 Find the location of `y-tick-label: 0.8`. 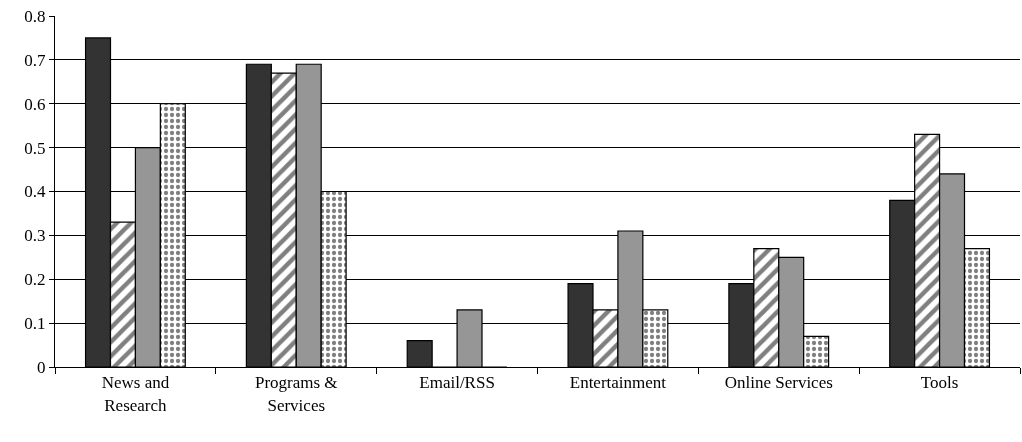

y-tick-label: 0.8 is located at coordinates (35, 16).